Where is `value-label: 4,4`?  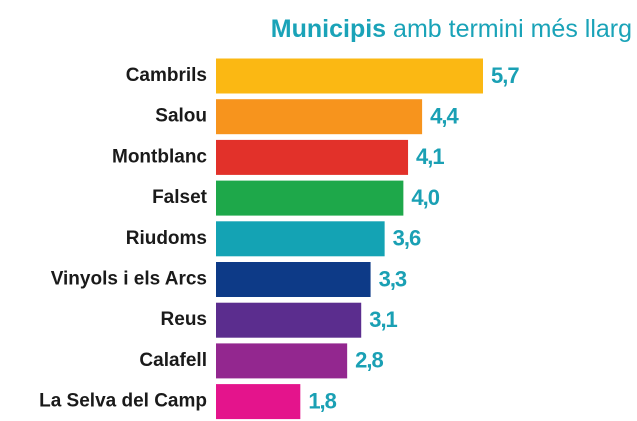
value-label: 4,4 is located at coordinates (444, 116).